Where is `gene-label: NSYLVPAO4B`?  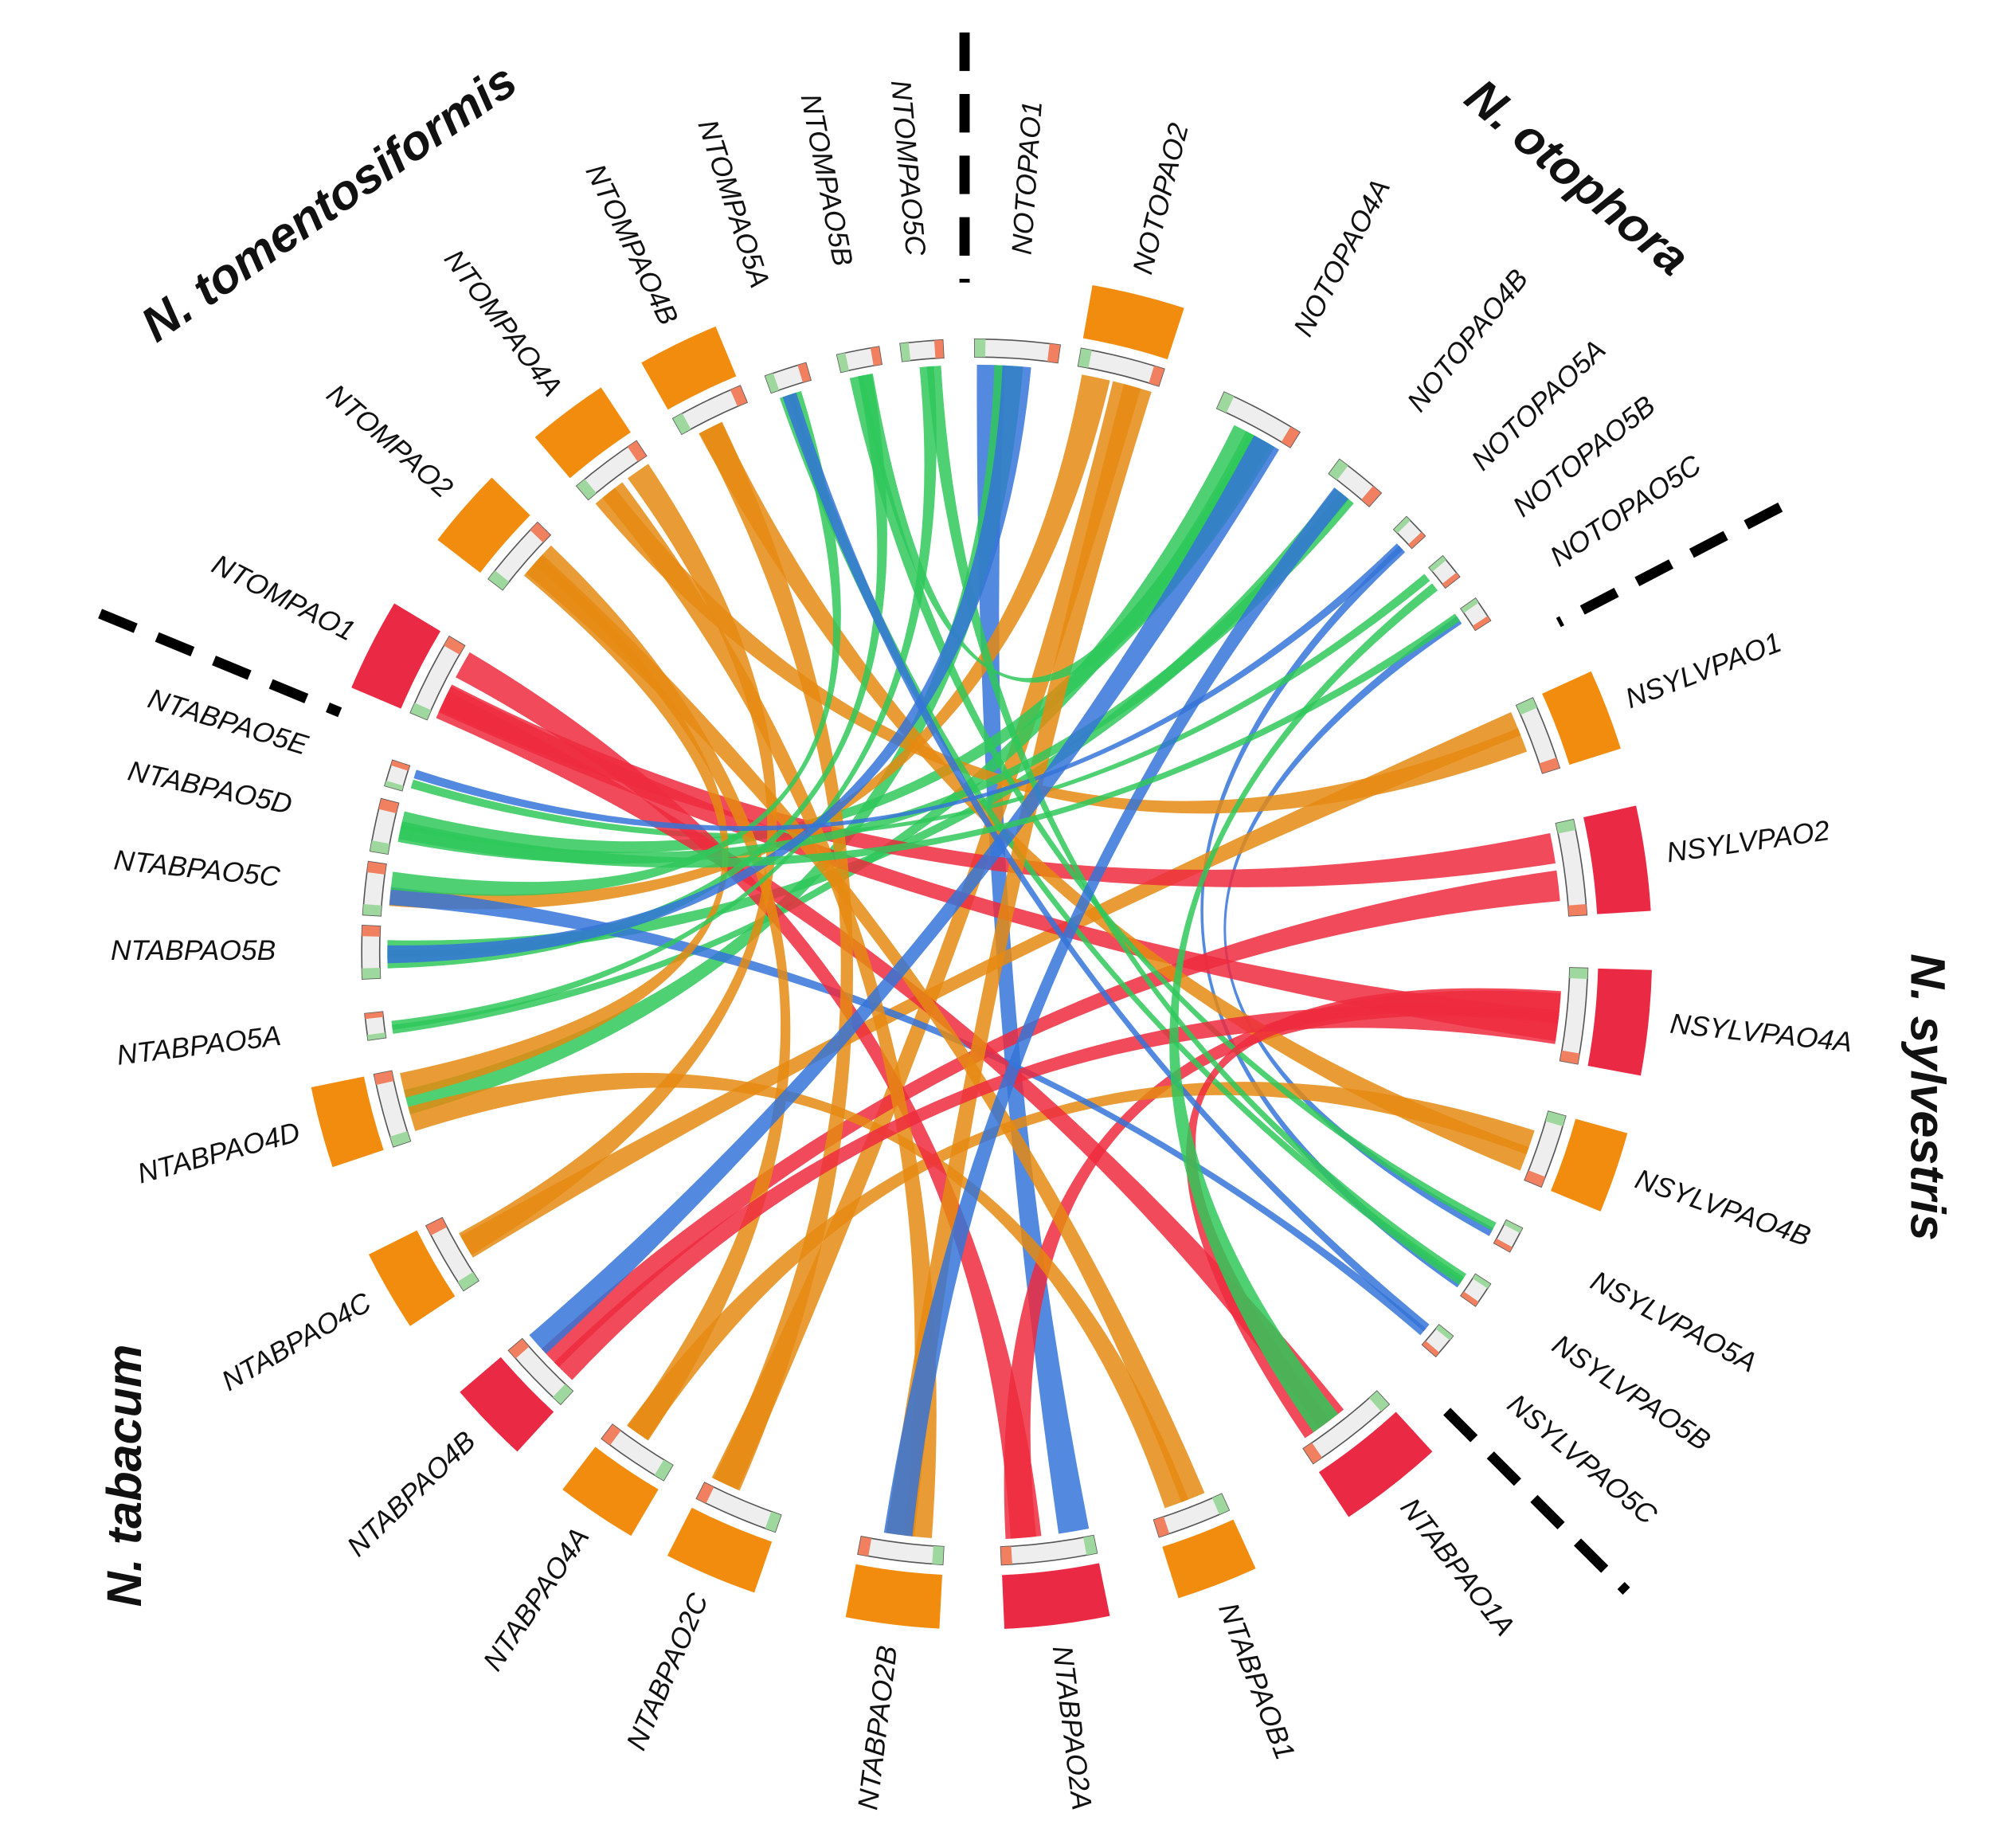
gene-label: NSYLVPAO4B is located at coordinates (1723, 1208).